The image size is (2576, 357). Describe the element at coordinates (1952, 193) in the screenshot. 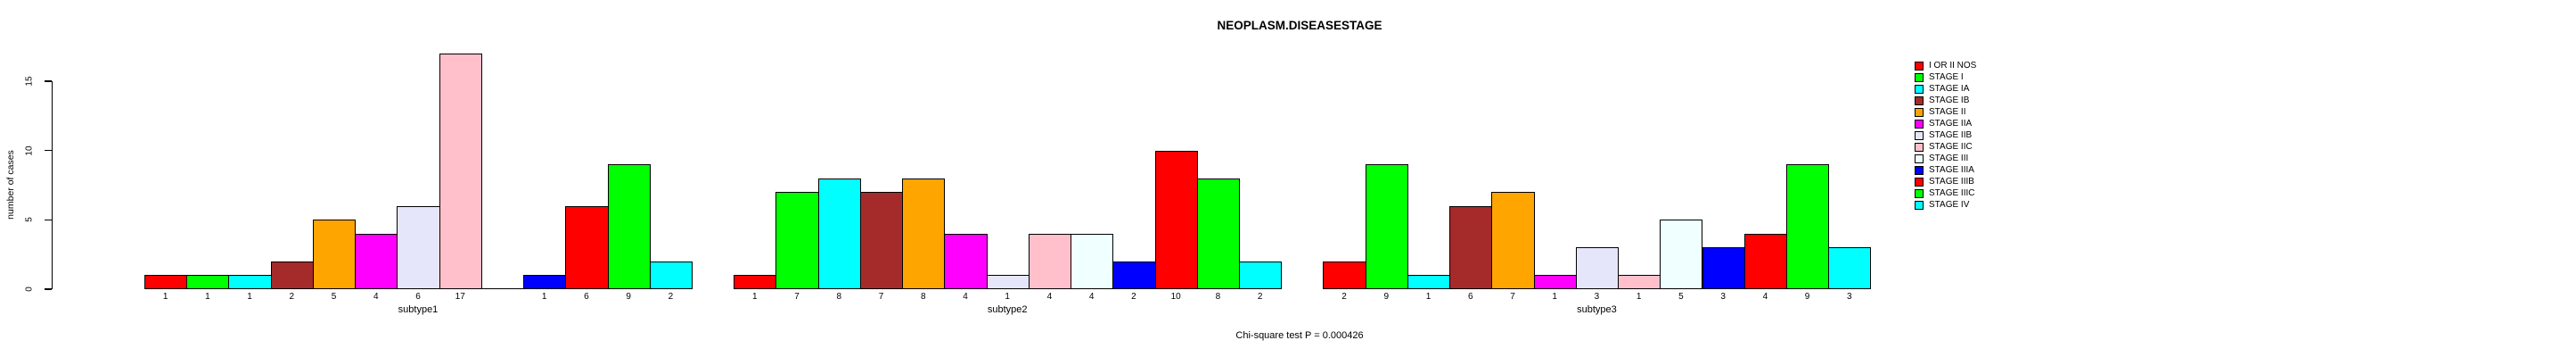

I see `legend-label: STAGE IIIC` at that location.